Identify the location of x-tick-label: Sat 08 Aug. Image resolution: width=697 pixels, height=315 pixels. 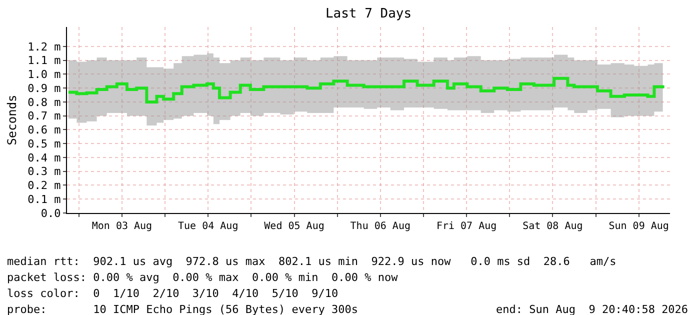
(552, 226).